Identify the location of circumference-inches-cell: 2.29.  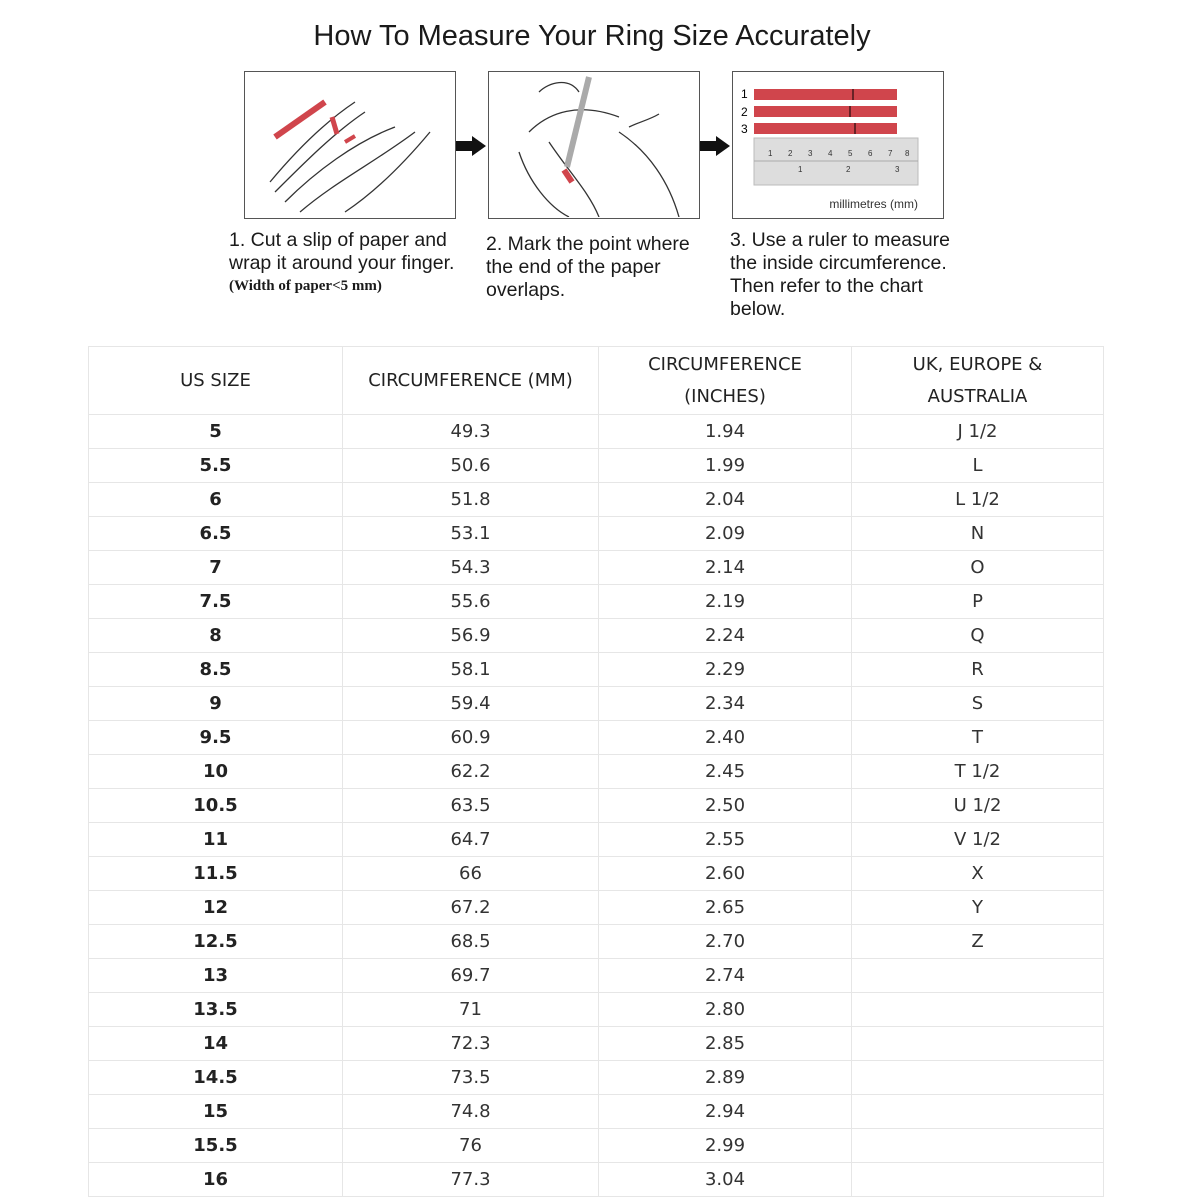
(725, 669).